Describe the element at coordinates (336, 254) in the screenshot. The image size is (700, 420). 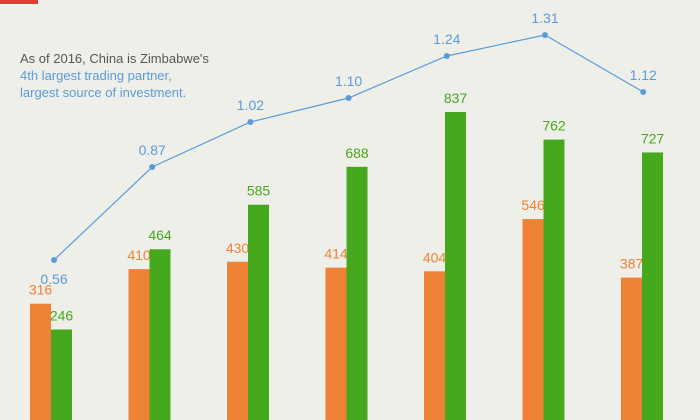
I see `bar-value-label: 414` at that location.